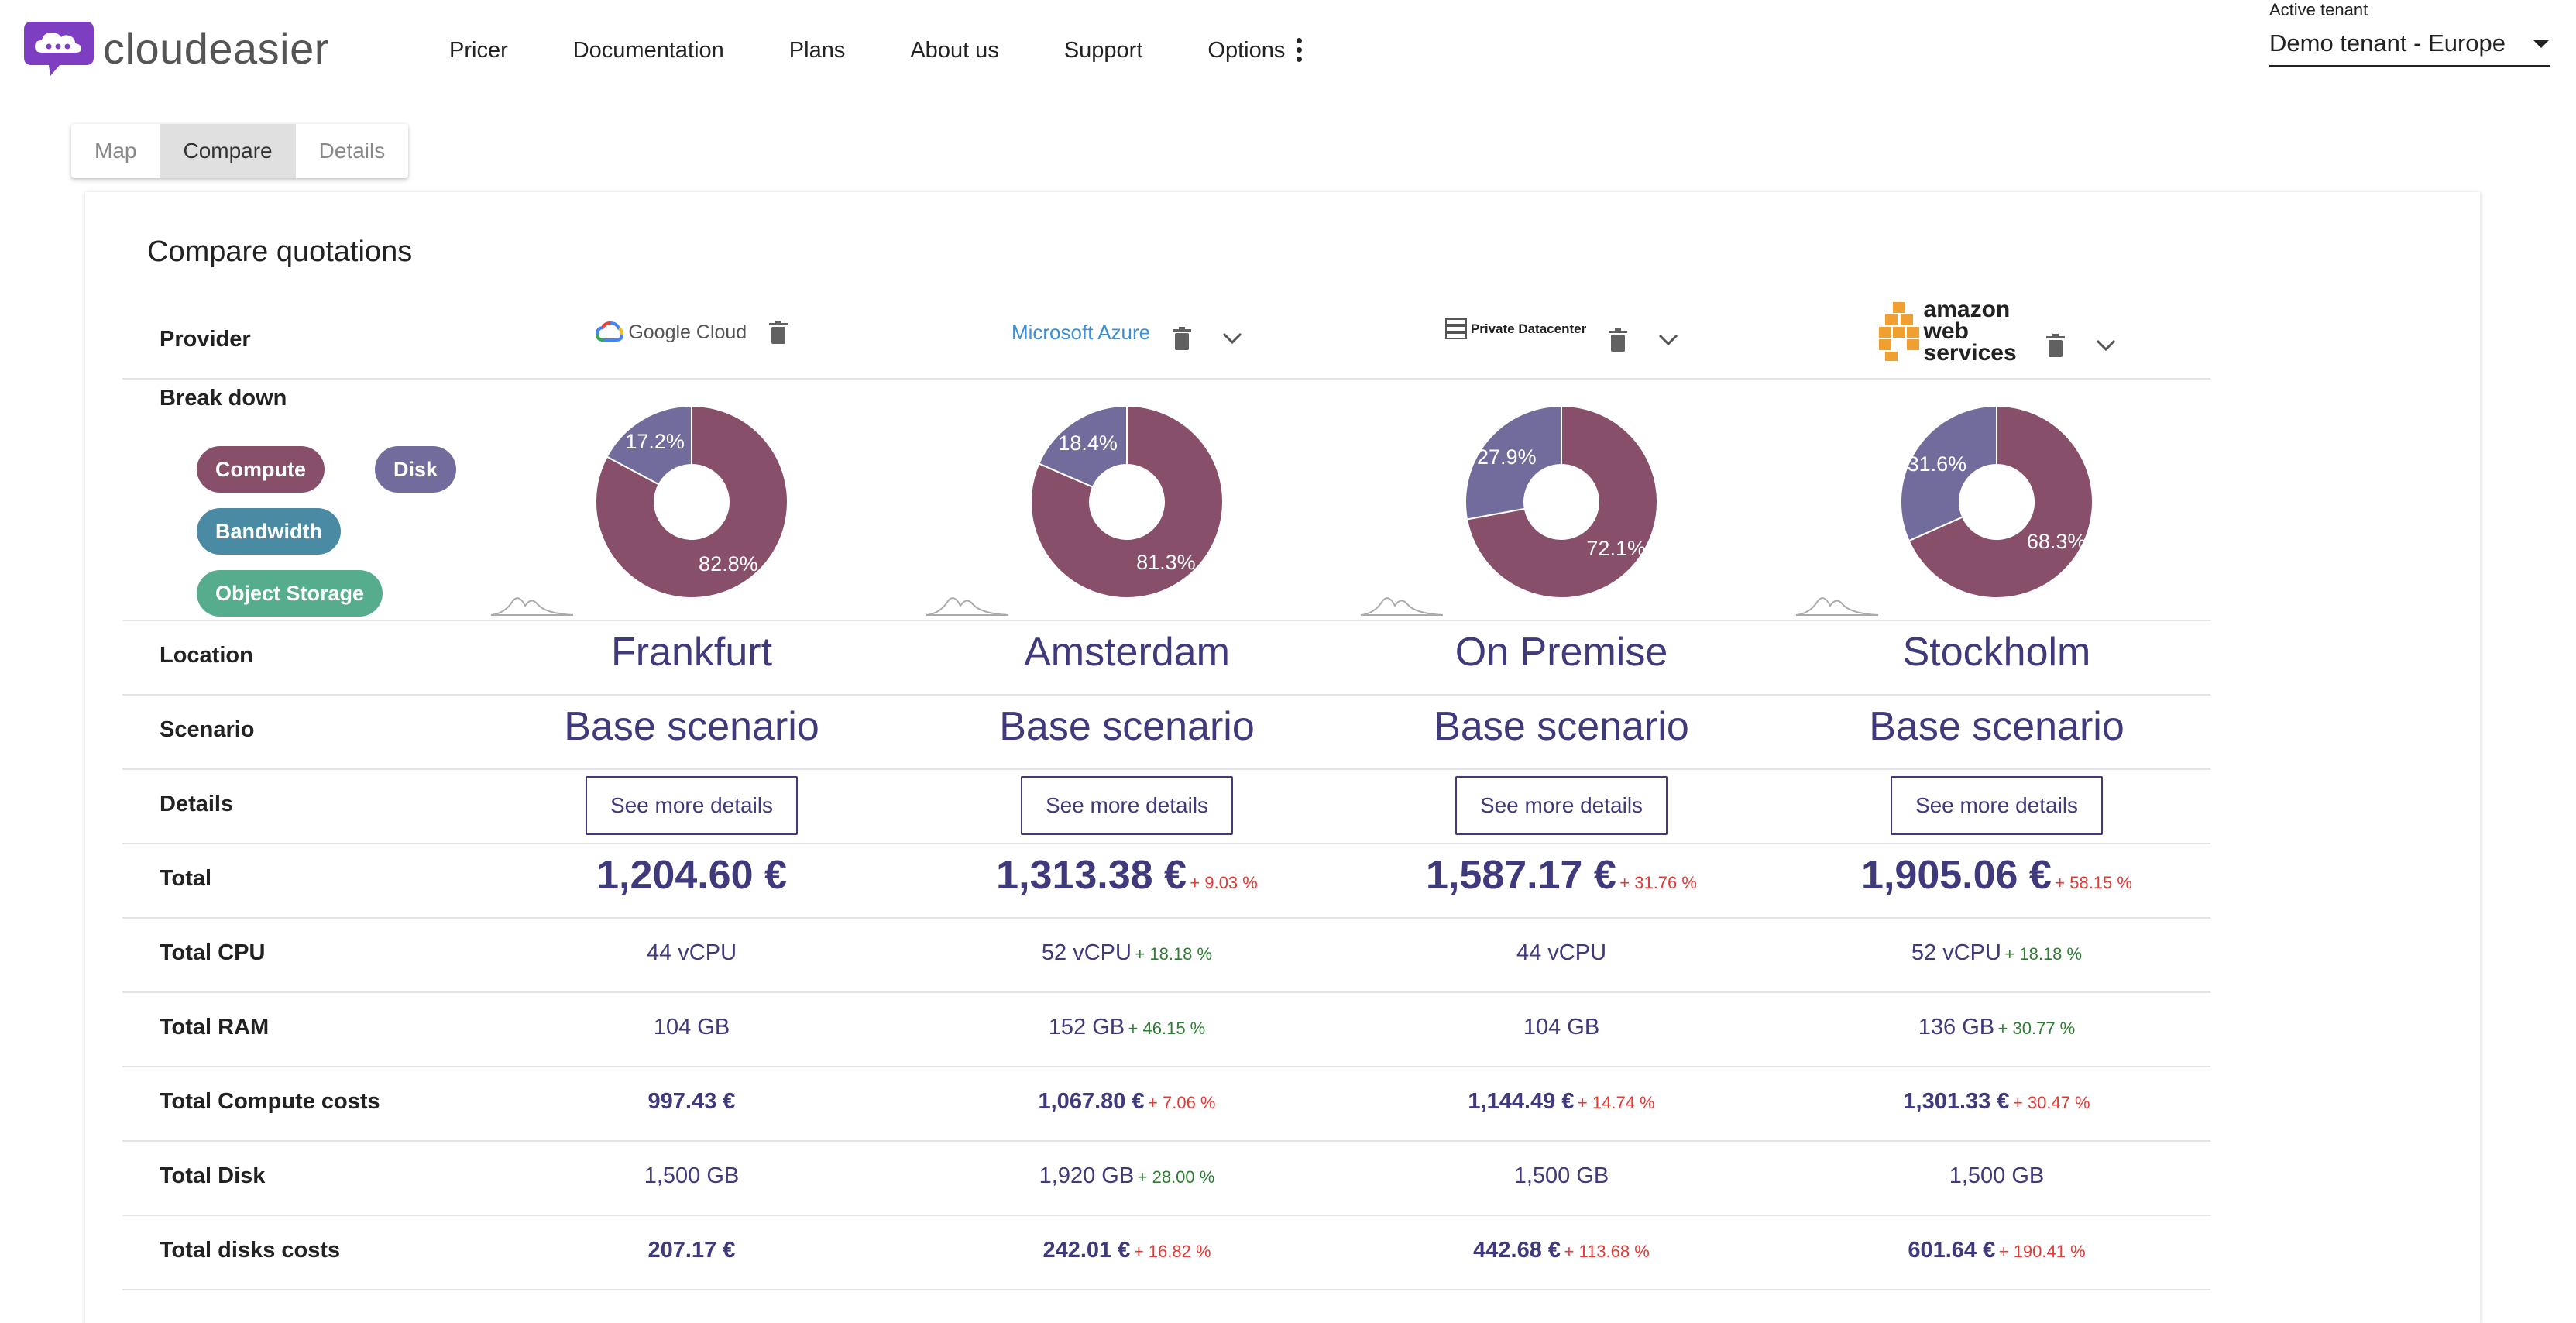  What do you see at coordinates (290, 593) in the screenshot?
I see `legend-object-storage-chip: Object Storage` at bounding box center [290, 593].